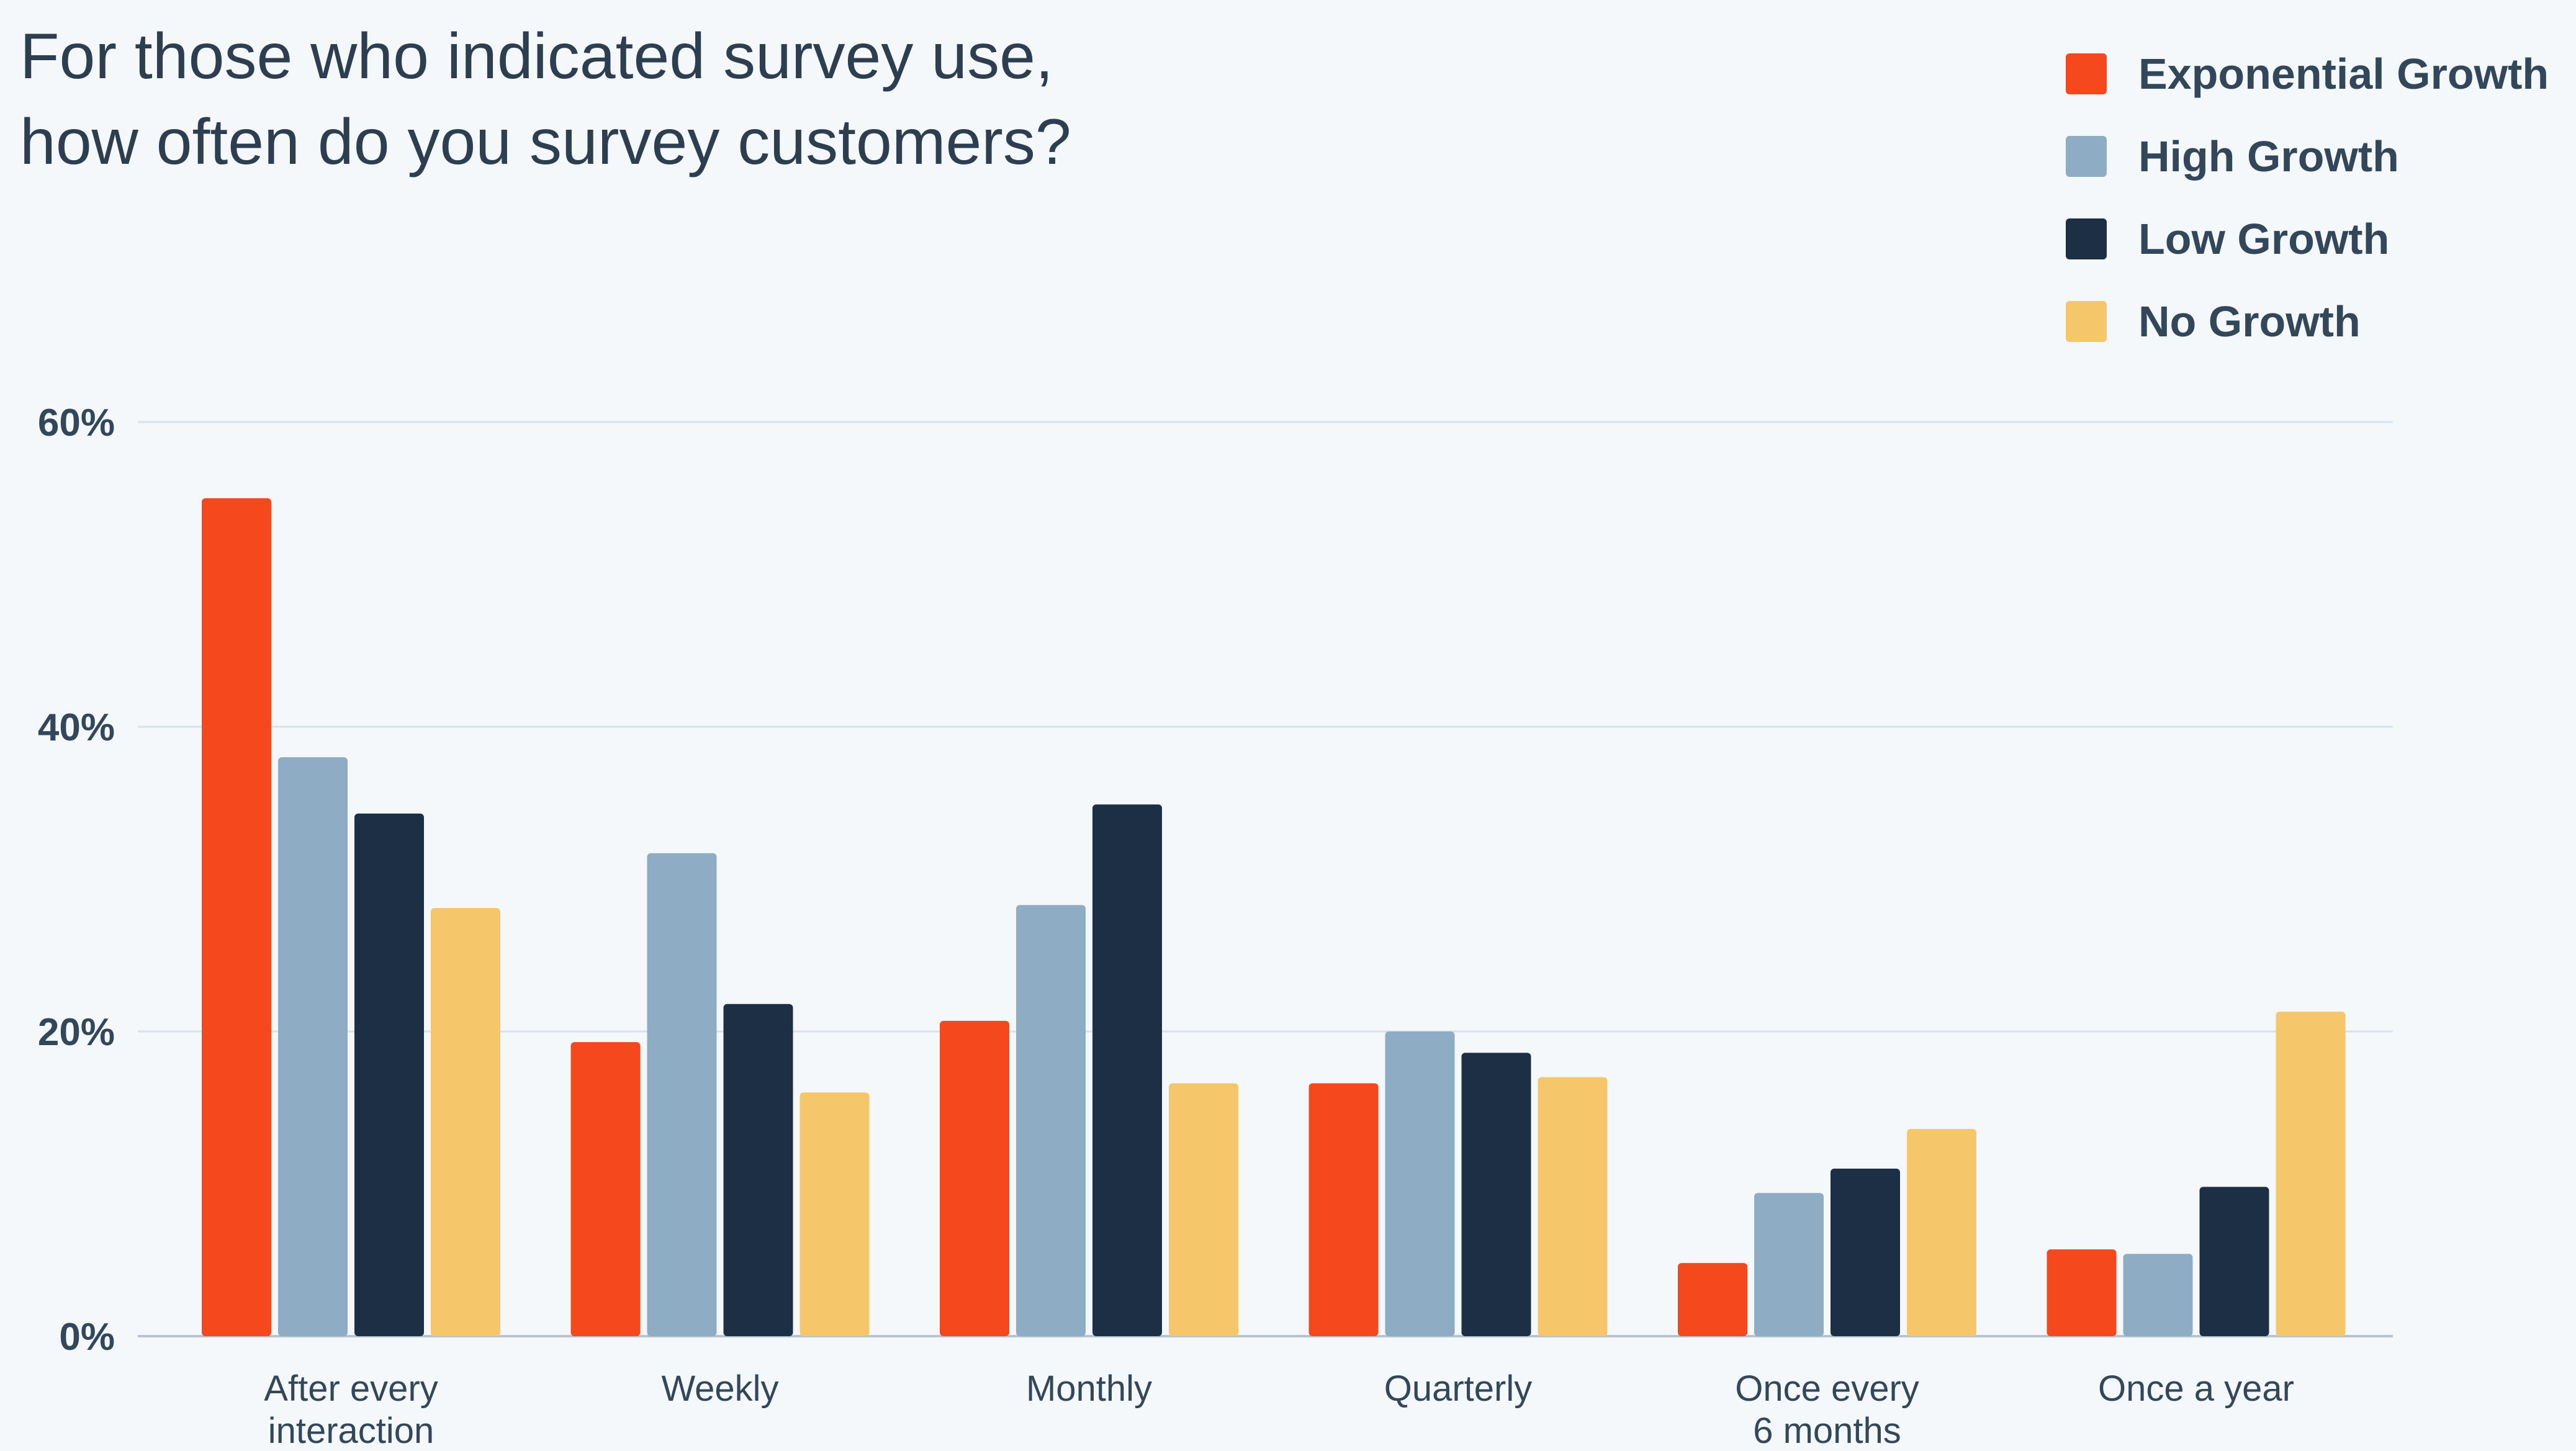 The height and width of the screenshot is (1451, 2576). Describe the element at coordinates (1827, 1388) in the screenshot. I see `x-category-label: Once every` at that location.